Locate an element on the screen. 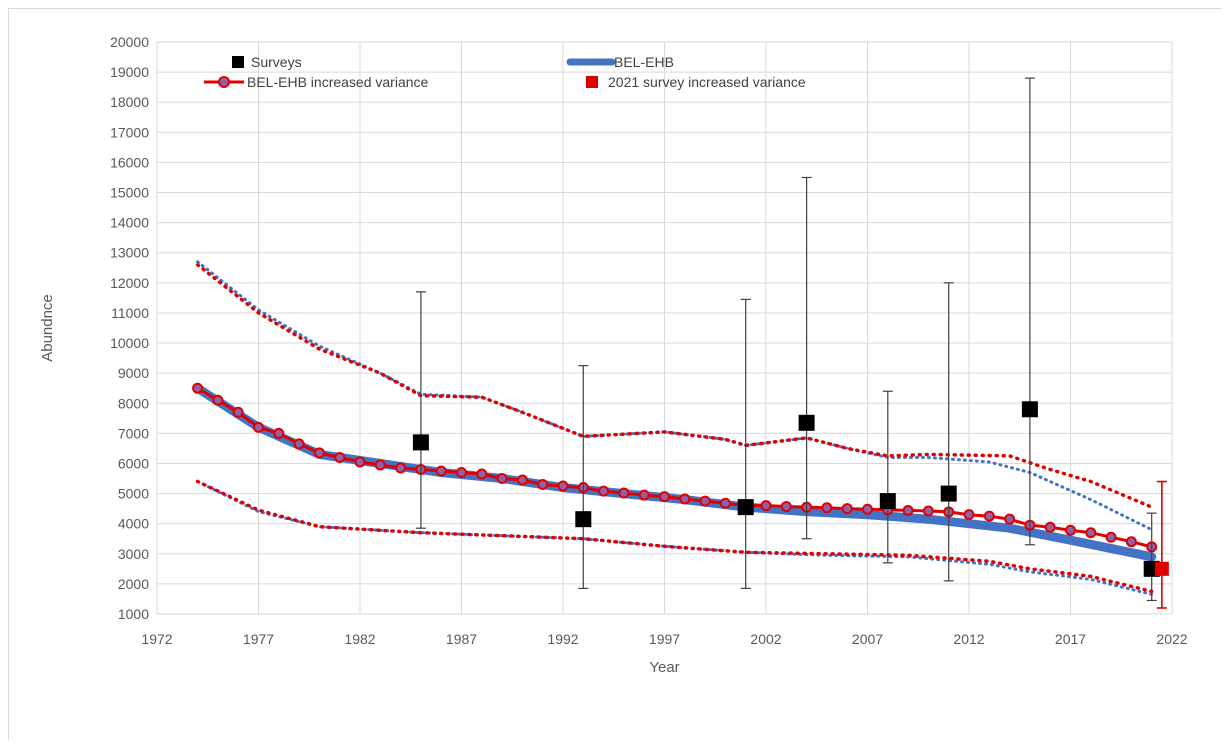  x-tick-label: 2022 is located at coordinates (1171, 639).